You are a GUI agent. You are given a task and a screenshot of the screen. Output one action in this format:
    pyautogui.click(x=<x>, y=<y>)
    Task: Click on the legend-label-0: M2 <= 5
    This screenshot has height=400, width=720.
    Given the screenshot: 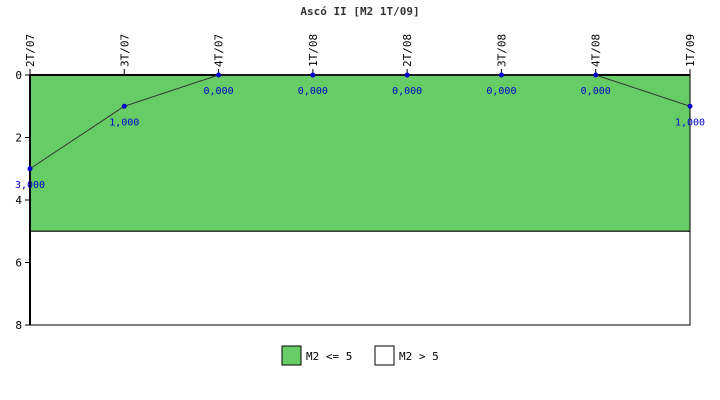 What is the action you would take?
    pyautogui.click(x=329, y=356)
    